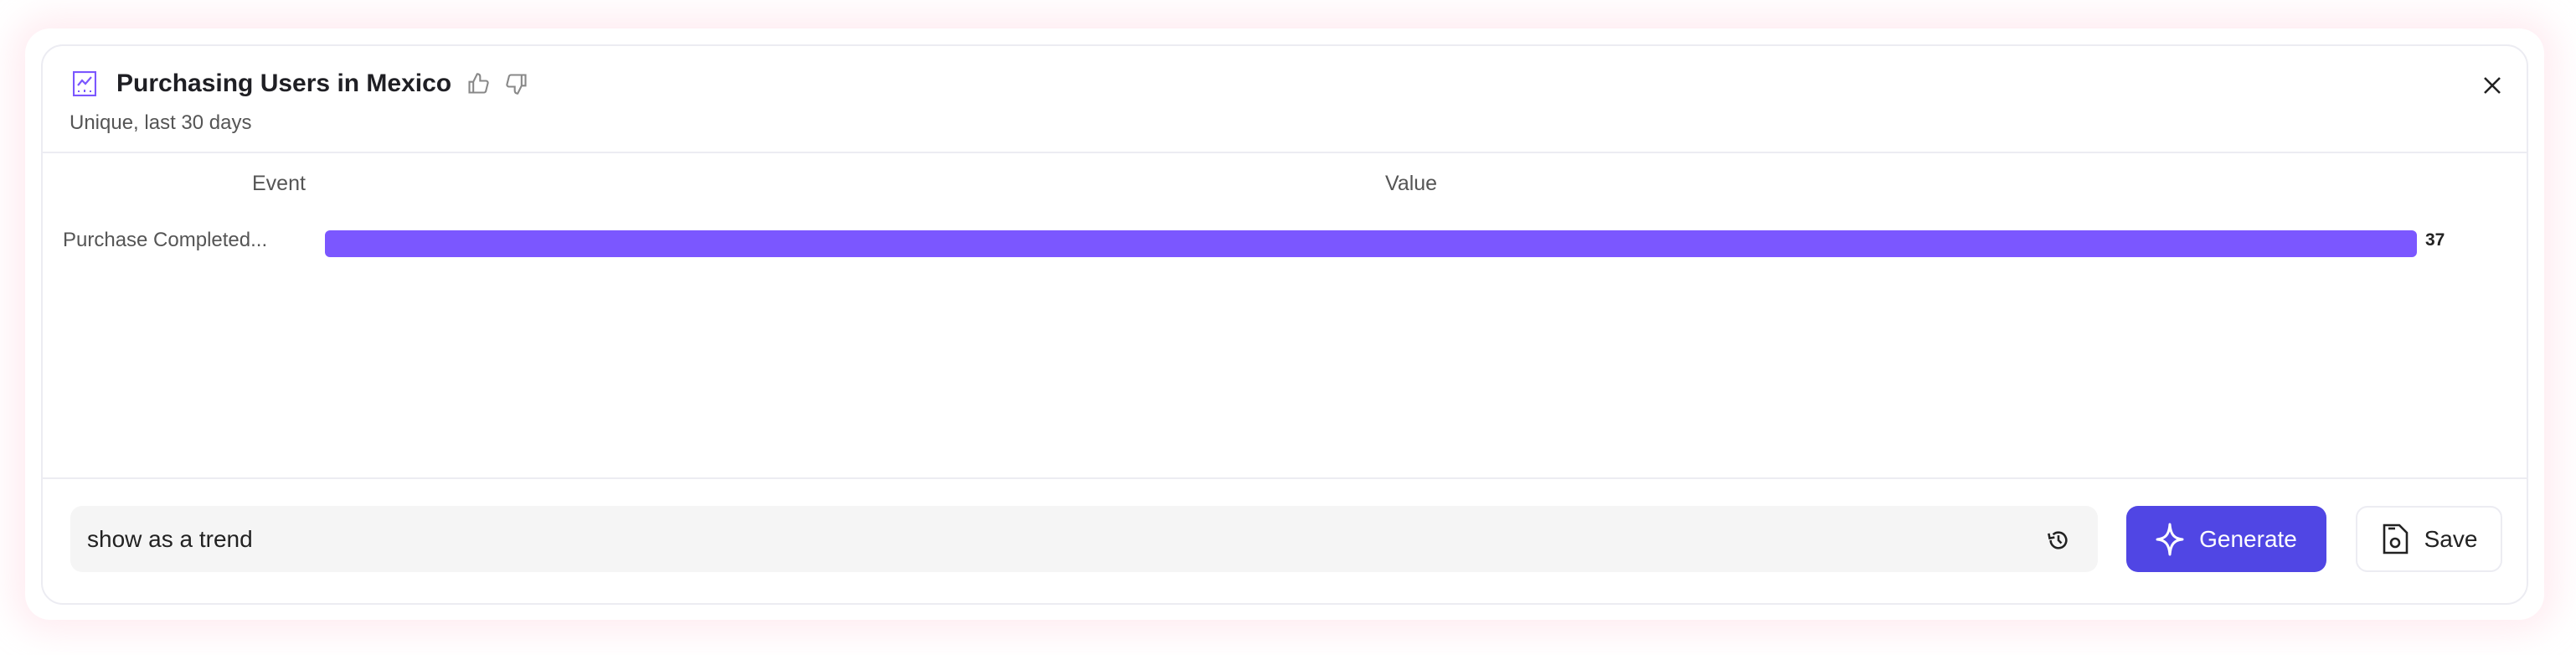 The image size is (2576, 655). Describe the element at coordinates (2395, 538) in the screenshot. I see `save-icon` at that location.